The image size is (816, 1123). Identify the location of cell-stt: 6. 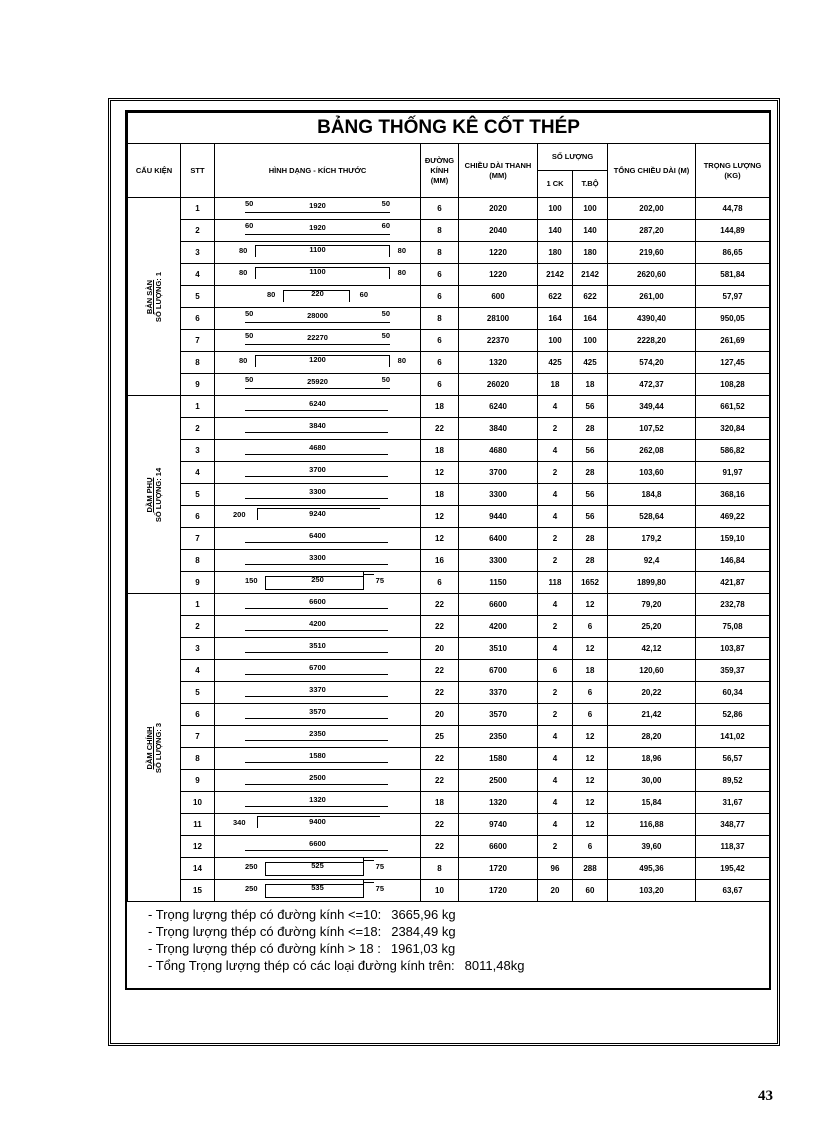
(197, 714).